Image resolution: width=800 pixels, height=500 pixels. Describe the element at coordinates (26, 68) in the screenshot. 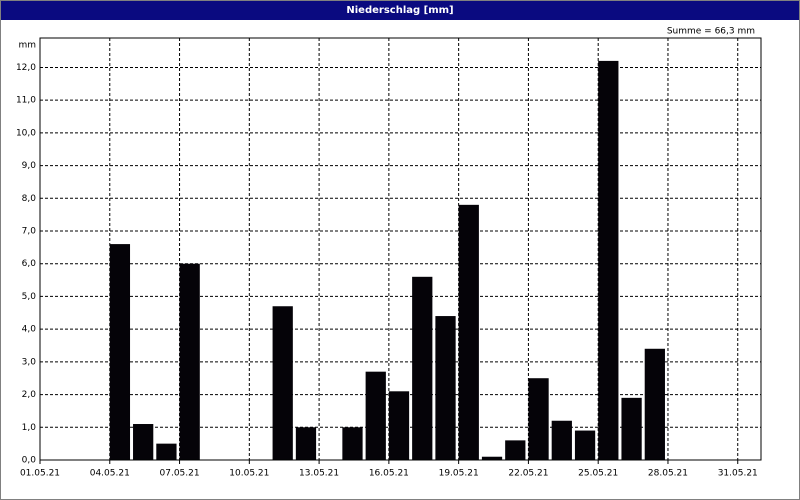

I see `y-tick-label: 12,0` at that location.